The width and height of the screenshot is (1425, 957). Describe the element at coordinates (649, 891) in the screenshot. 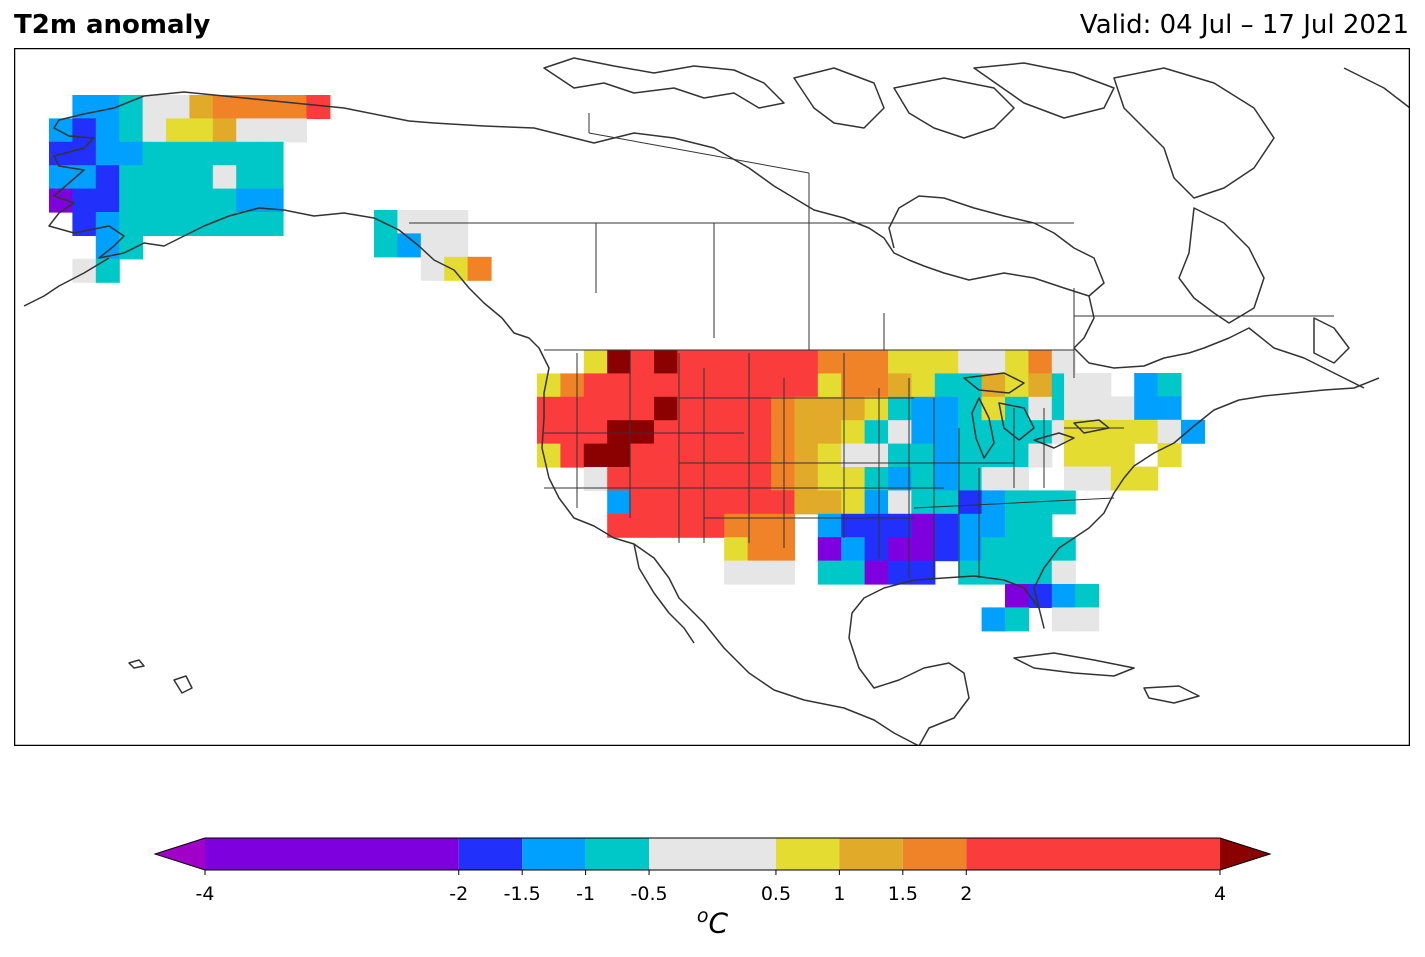

I see `colorbar-tick-label: -0.5` at that location.